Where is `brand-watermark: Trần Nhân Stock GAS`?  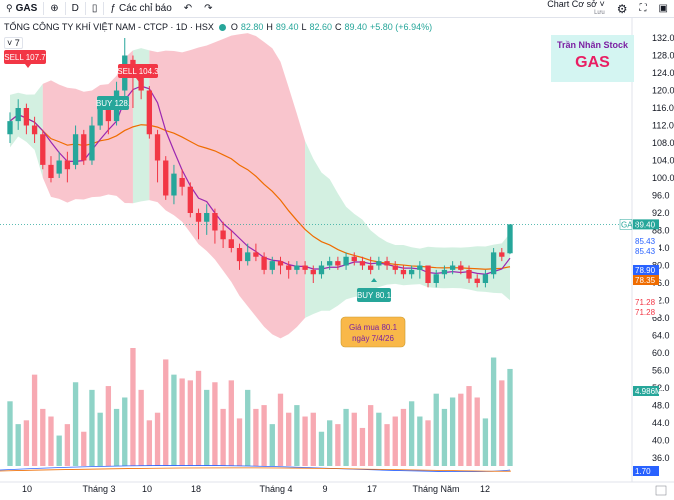
brand-watermark: Trần Nhân Stock GAS is located at coordinates (592, 58).